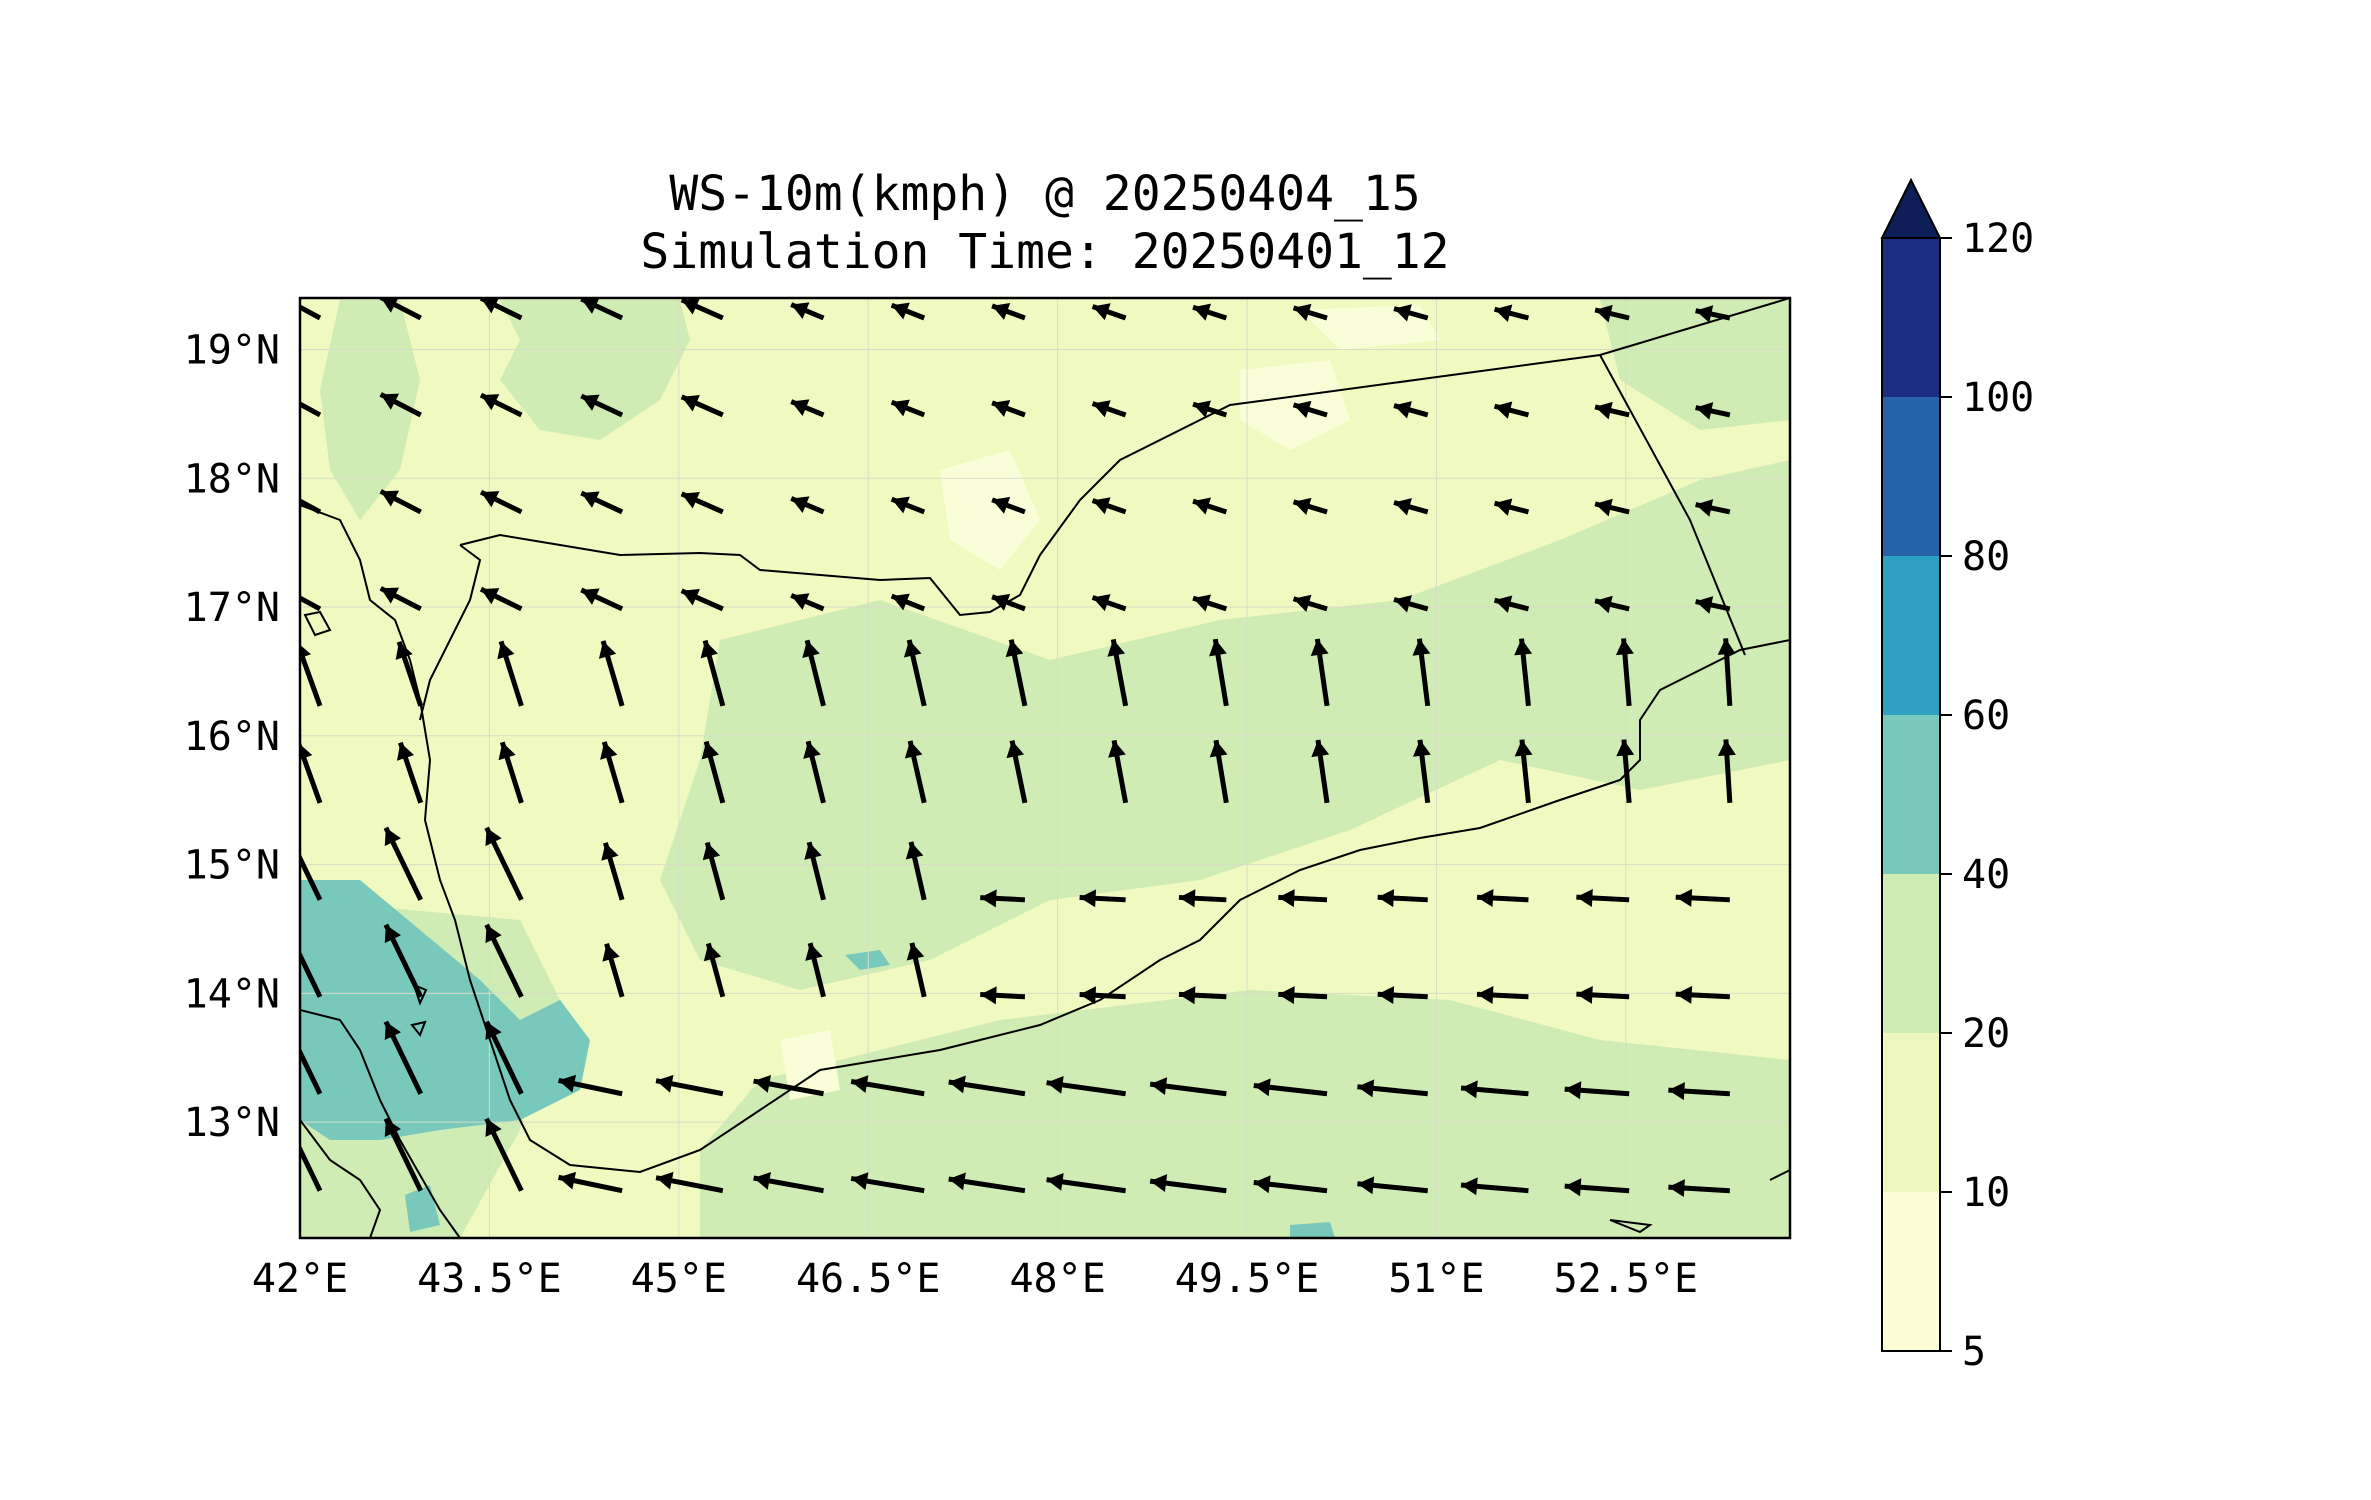 The image size is (2371, 1500). What do you see at coordinates (1695, 365) in the screenshot?
I see `contour-moderate-northeast` at bounding box center [1695, 365].